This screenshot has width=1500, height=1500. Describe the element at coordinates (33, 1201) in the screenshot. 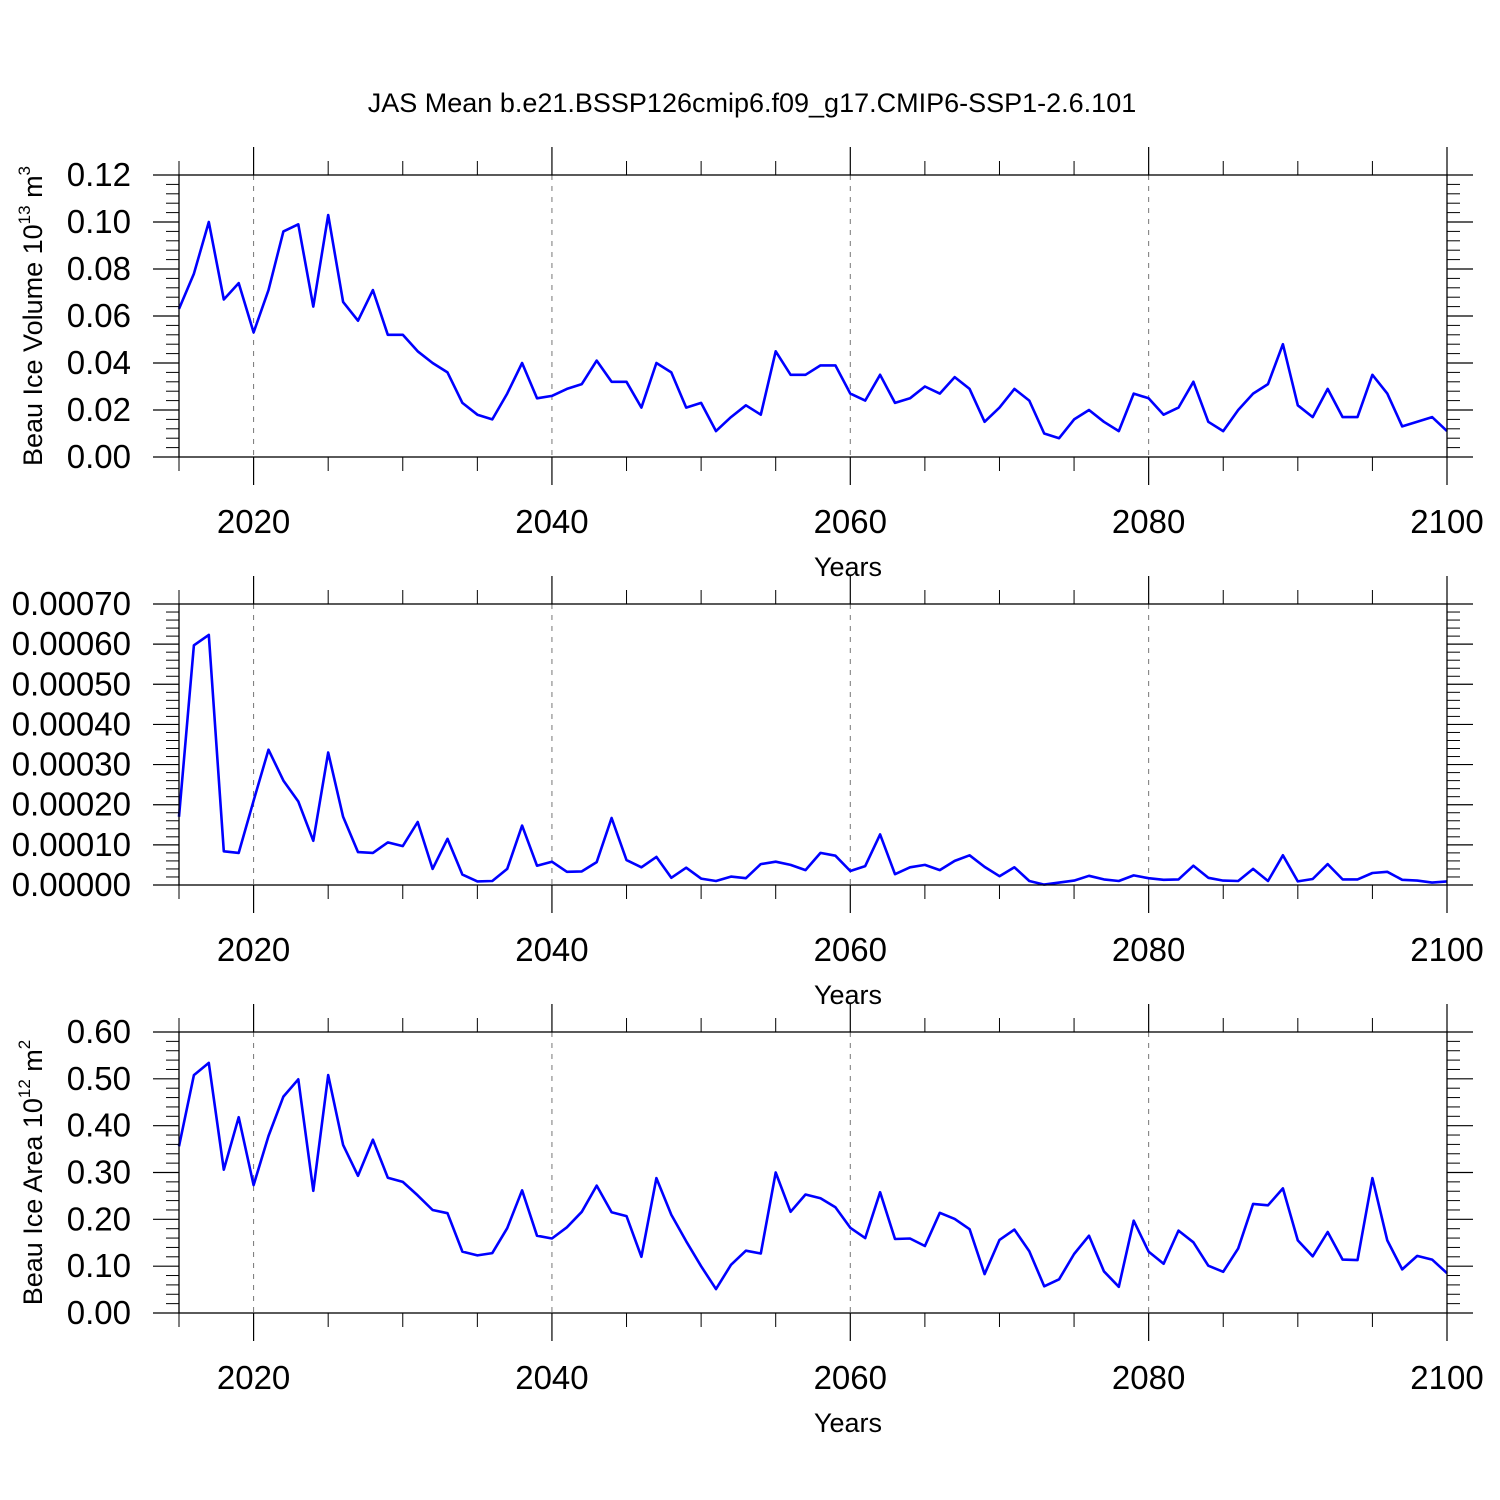

I see `y-axis-label-text: Beau Ice Area 10` at that location.